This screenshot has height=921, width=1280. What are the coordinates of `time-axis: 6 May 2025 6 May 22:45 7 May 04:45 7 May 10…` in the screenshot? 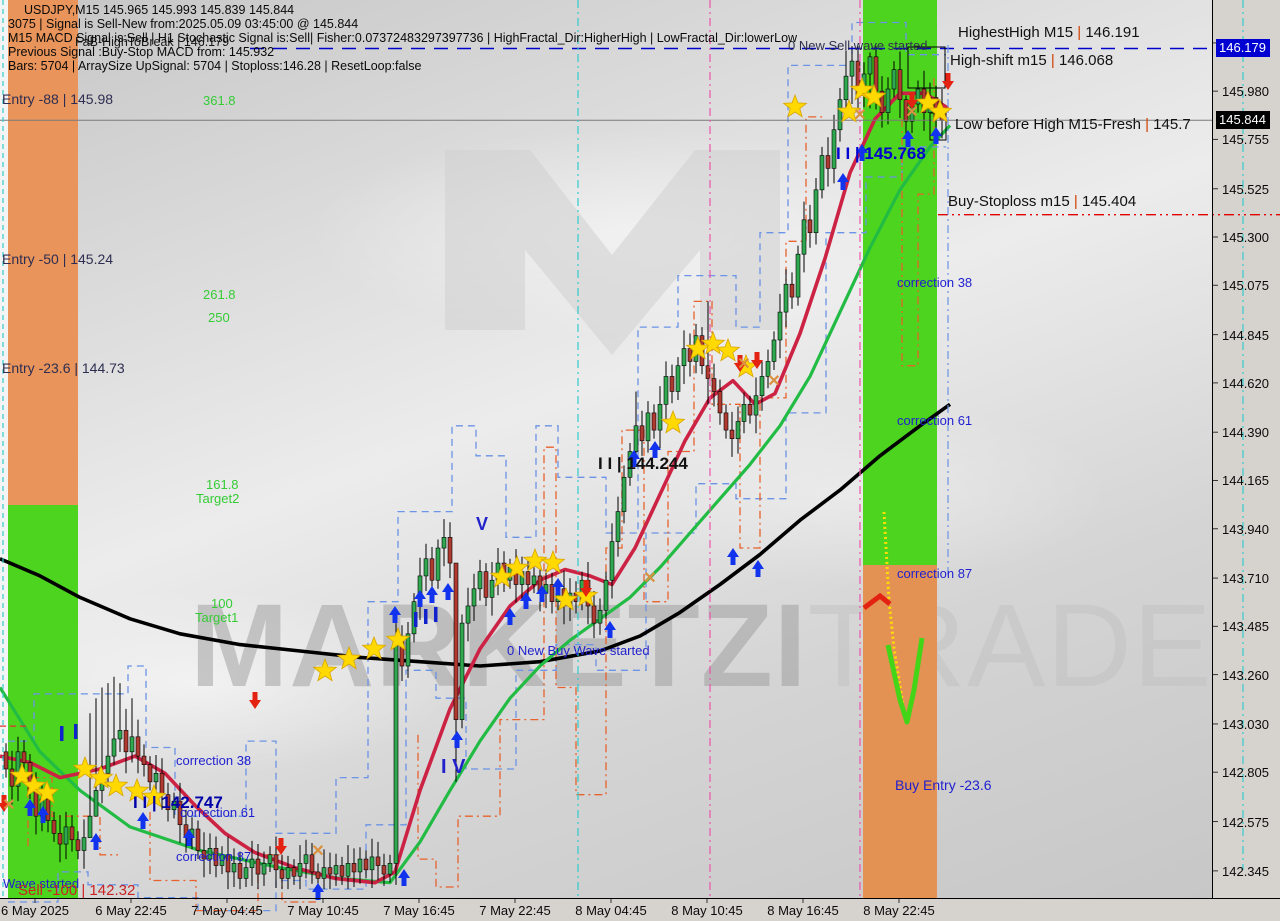 It's located at (640, 909).